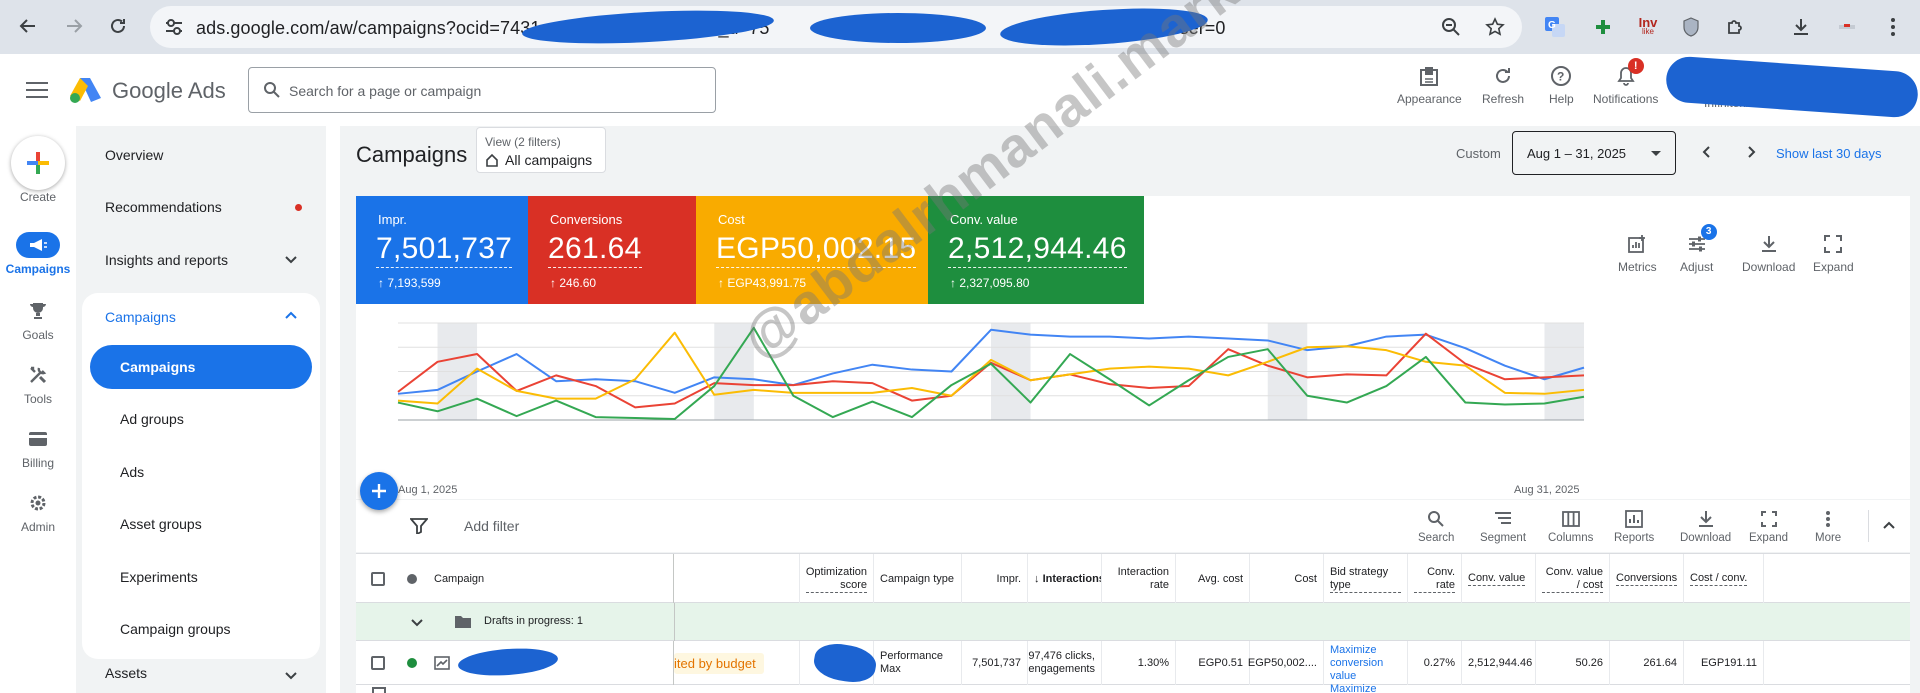  What do you see at coordinates (1133, 688) in the screenshot?
I see `table-row: Maximize` at bounding box center [1133, 688].